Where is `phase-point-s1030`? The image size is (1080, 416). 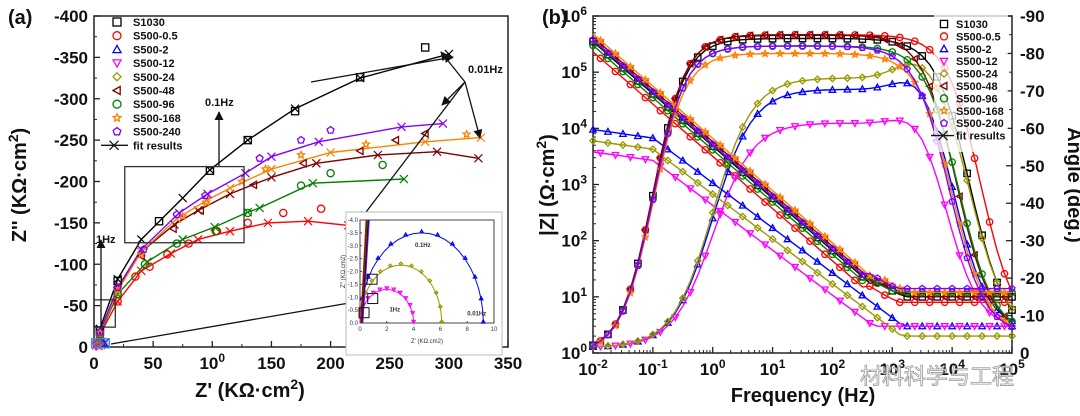
phase-point-s1030 is located at coordinates (877, 40).